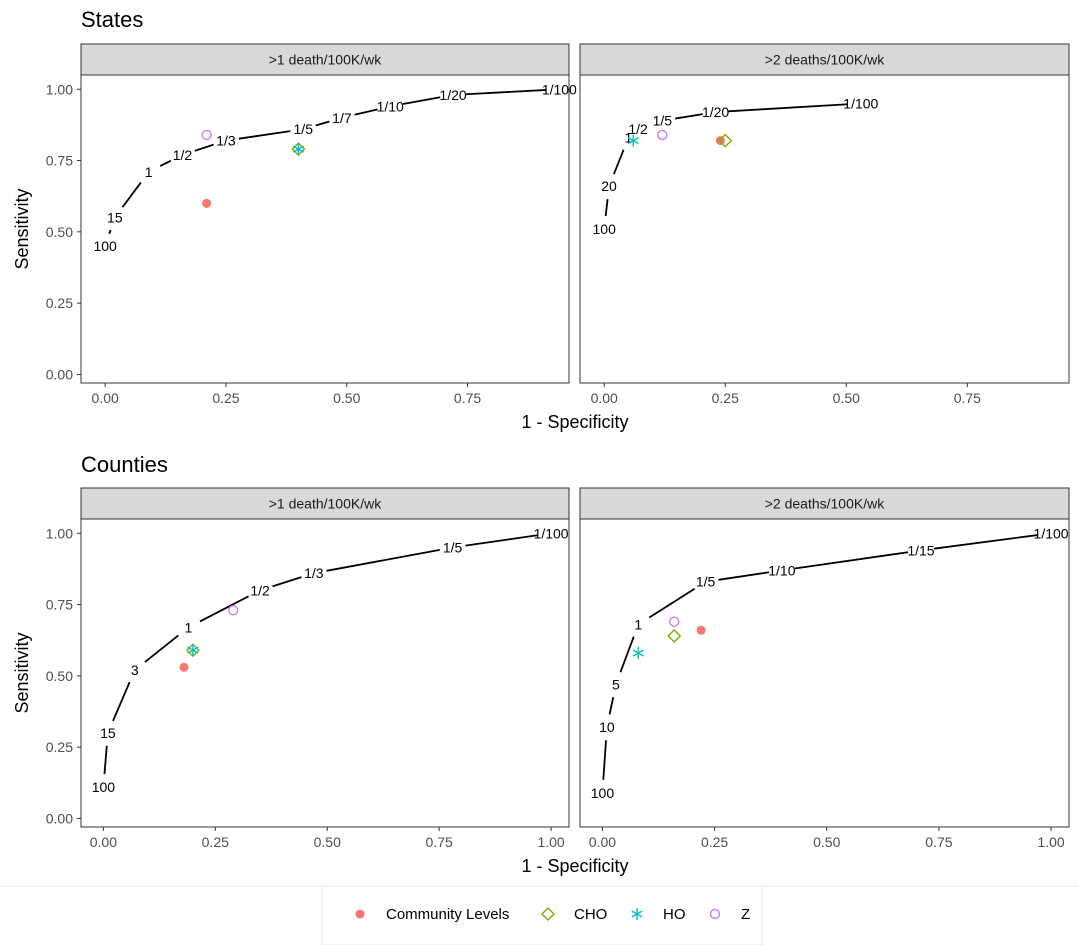  Describe the element at coordinates (781, 570) in the screenshot. I see `threshold-label: 1/10` at that location.